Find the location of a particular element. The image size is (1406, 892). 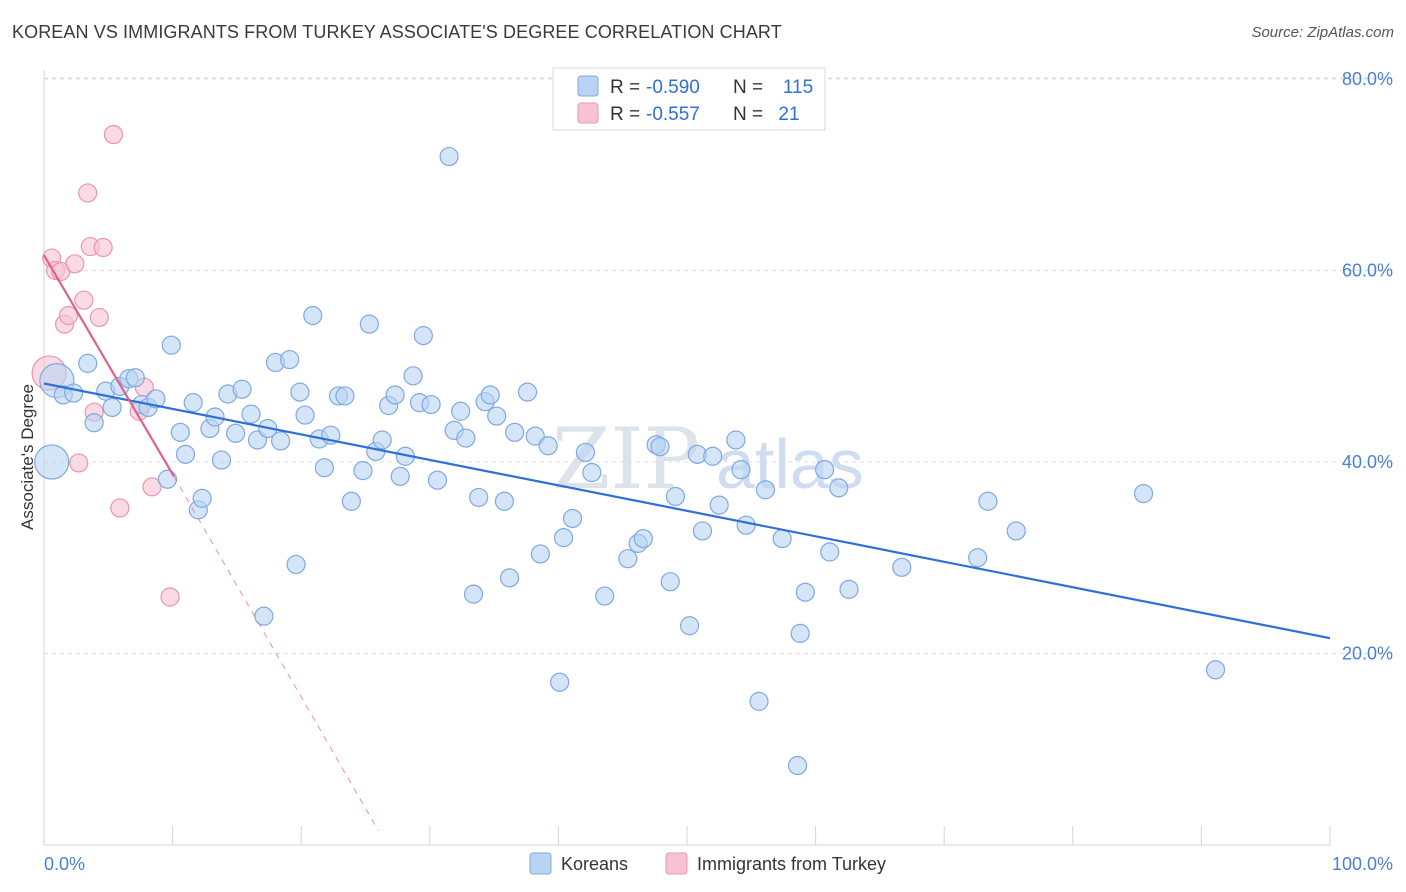

legend-n-value-turkey: 21 is located at coordinates (788, 114).